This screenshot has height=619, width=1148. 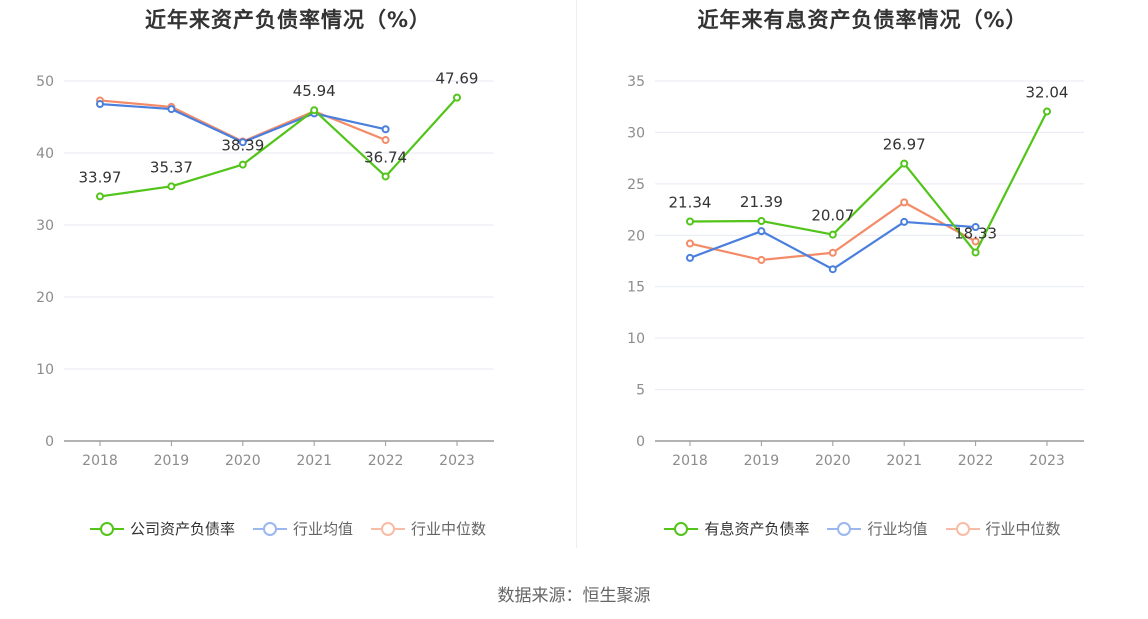 What do you see at coordinates (45, 82) in the screenshot?
I see `y-tick-label: 50` at bounding box center [45, 82].